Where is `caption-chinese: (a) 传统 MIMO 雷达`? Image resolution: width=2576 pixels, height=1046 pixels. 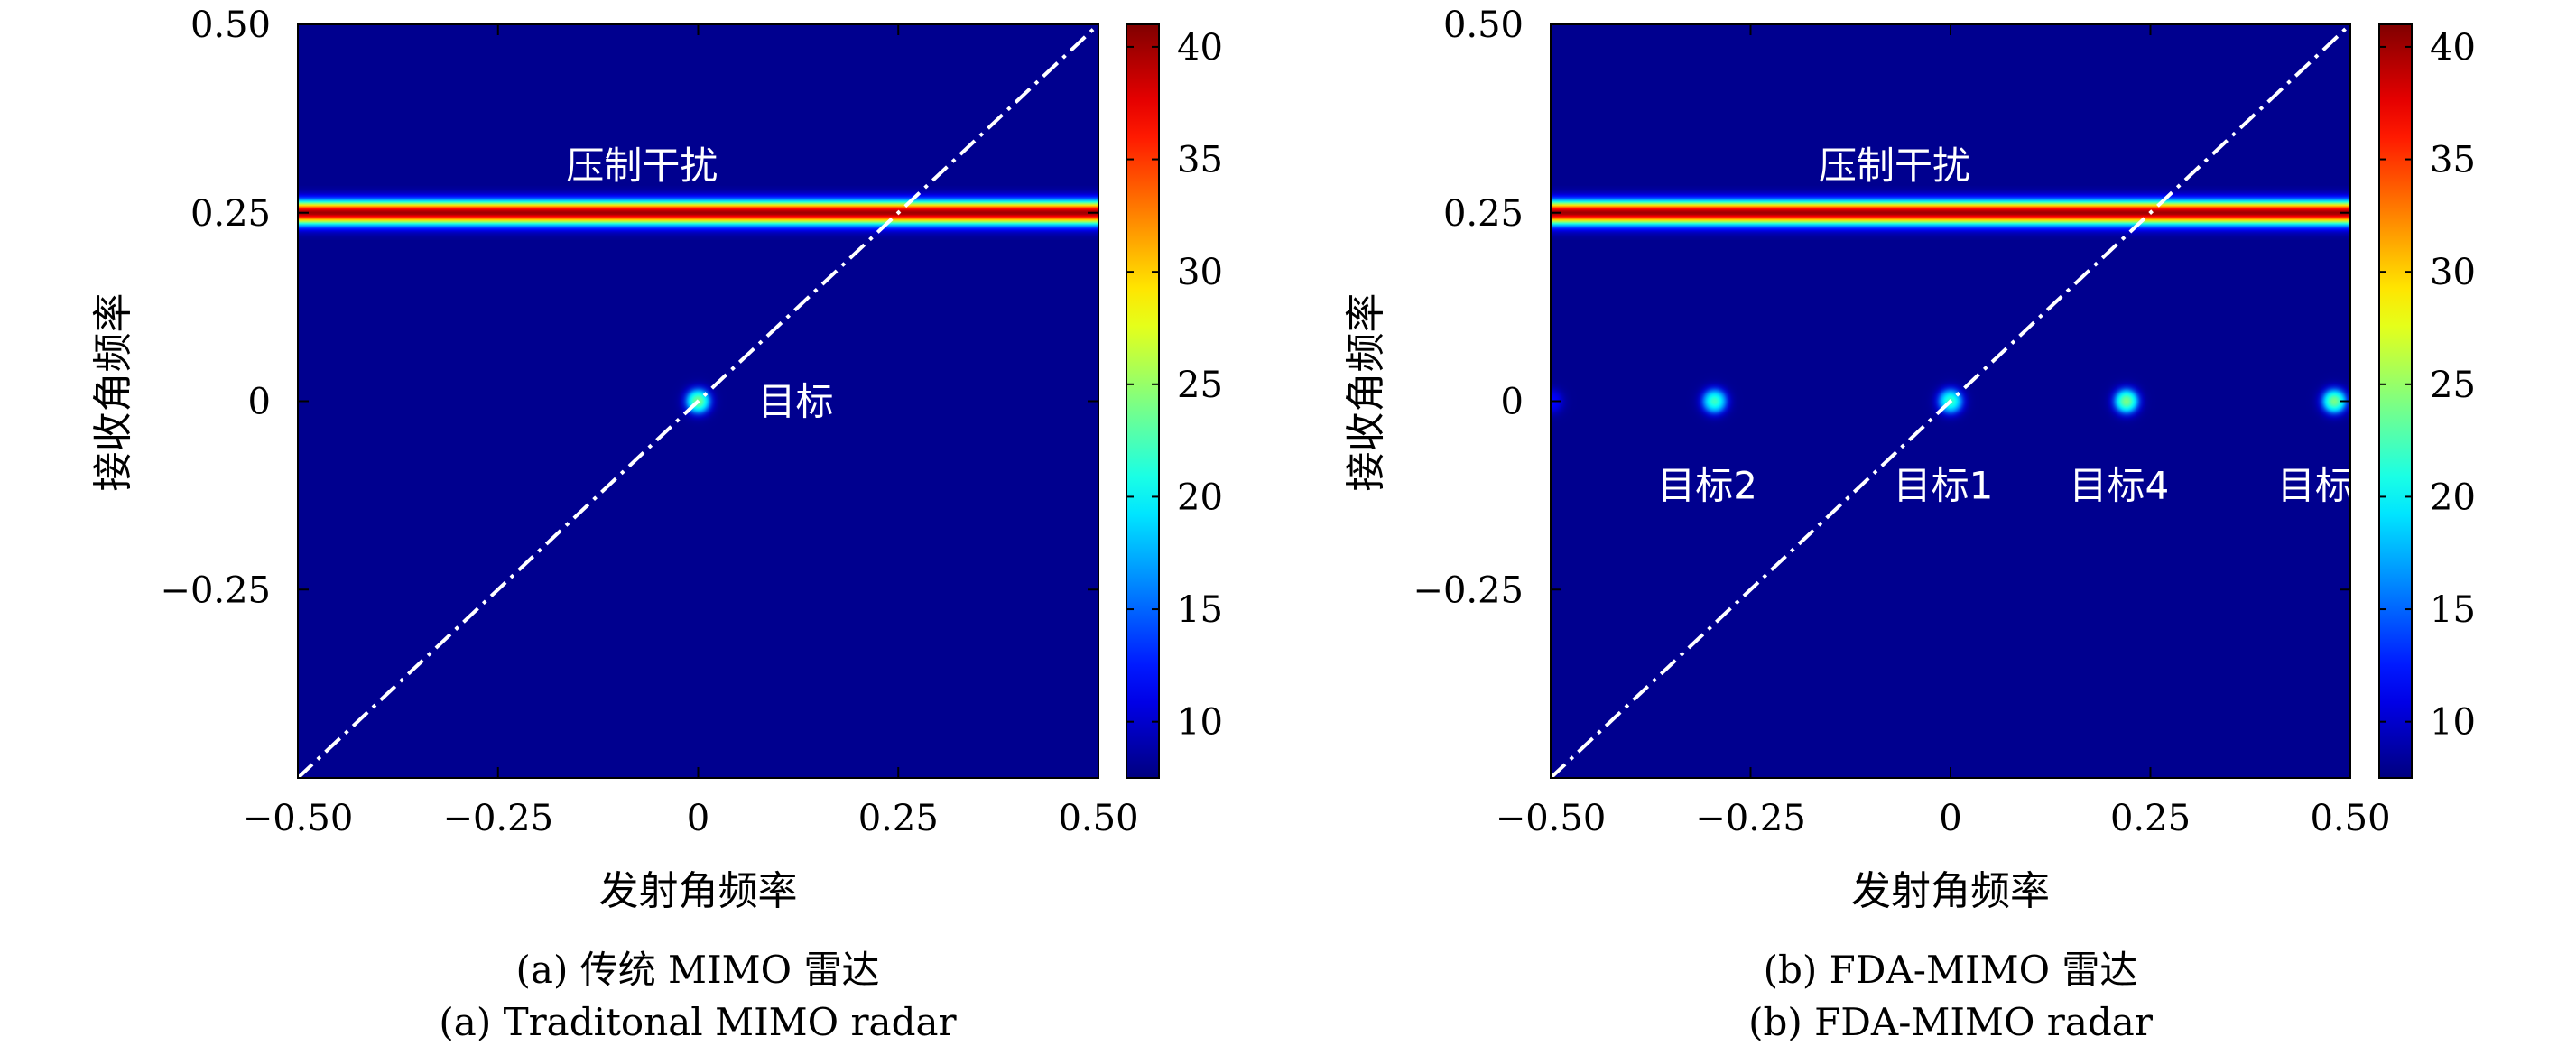 caption-chinese: (a) 传统 MIMO 雷达 is located at coordinates (698, 970).